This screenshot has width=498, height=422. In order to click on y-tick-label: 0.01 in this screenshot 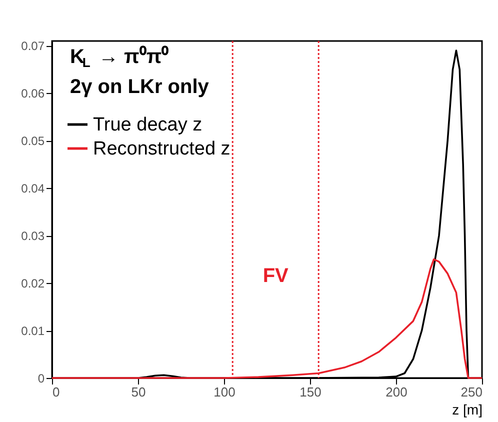, I will do `click(33, 331)`.